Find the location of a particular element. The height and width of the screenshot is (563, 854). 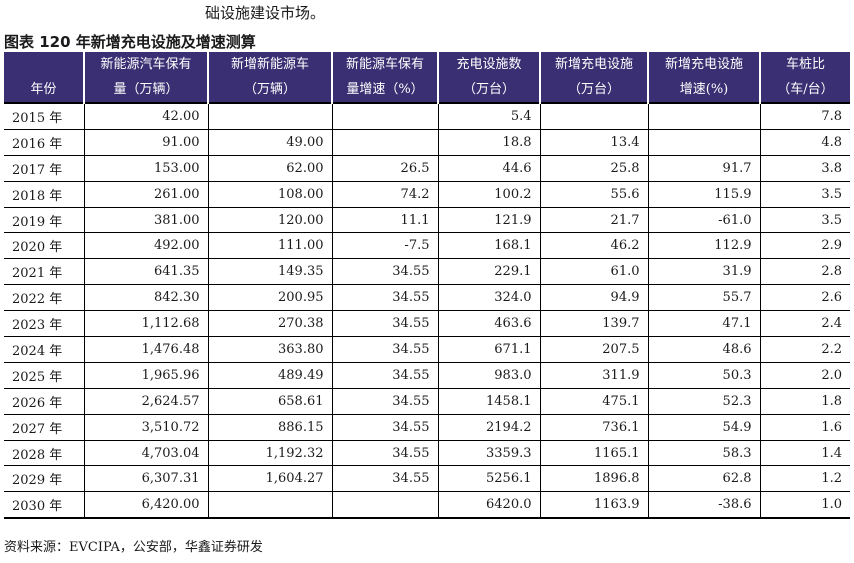

value-cell: 149.35 is located at coordinates (270, 272).